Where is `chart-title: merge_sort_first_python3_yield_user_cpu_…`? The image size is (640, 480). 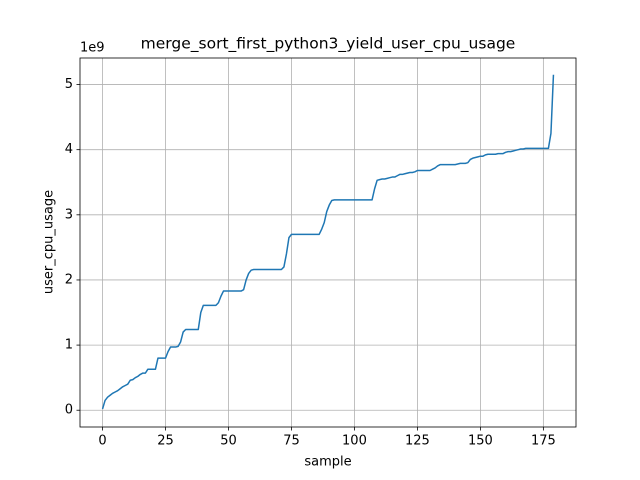
chart-title: merge_sort_first_python3_yield_user_cpu_… is located at coordinates (328, 44).